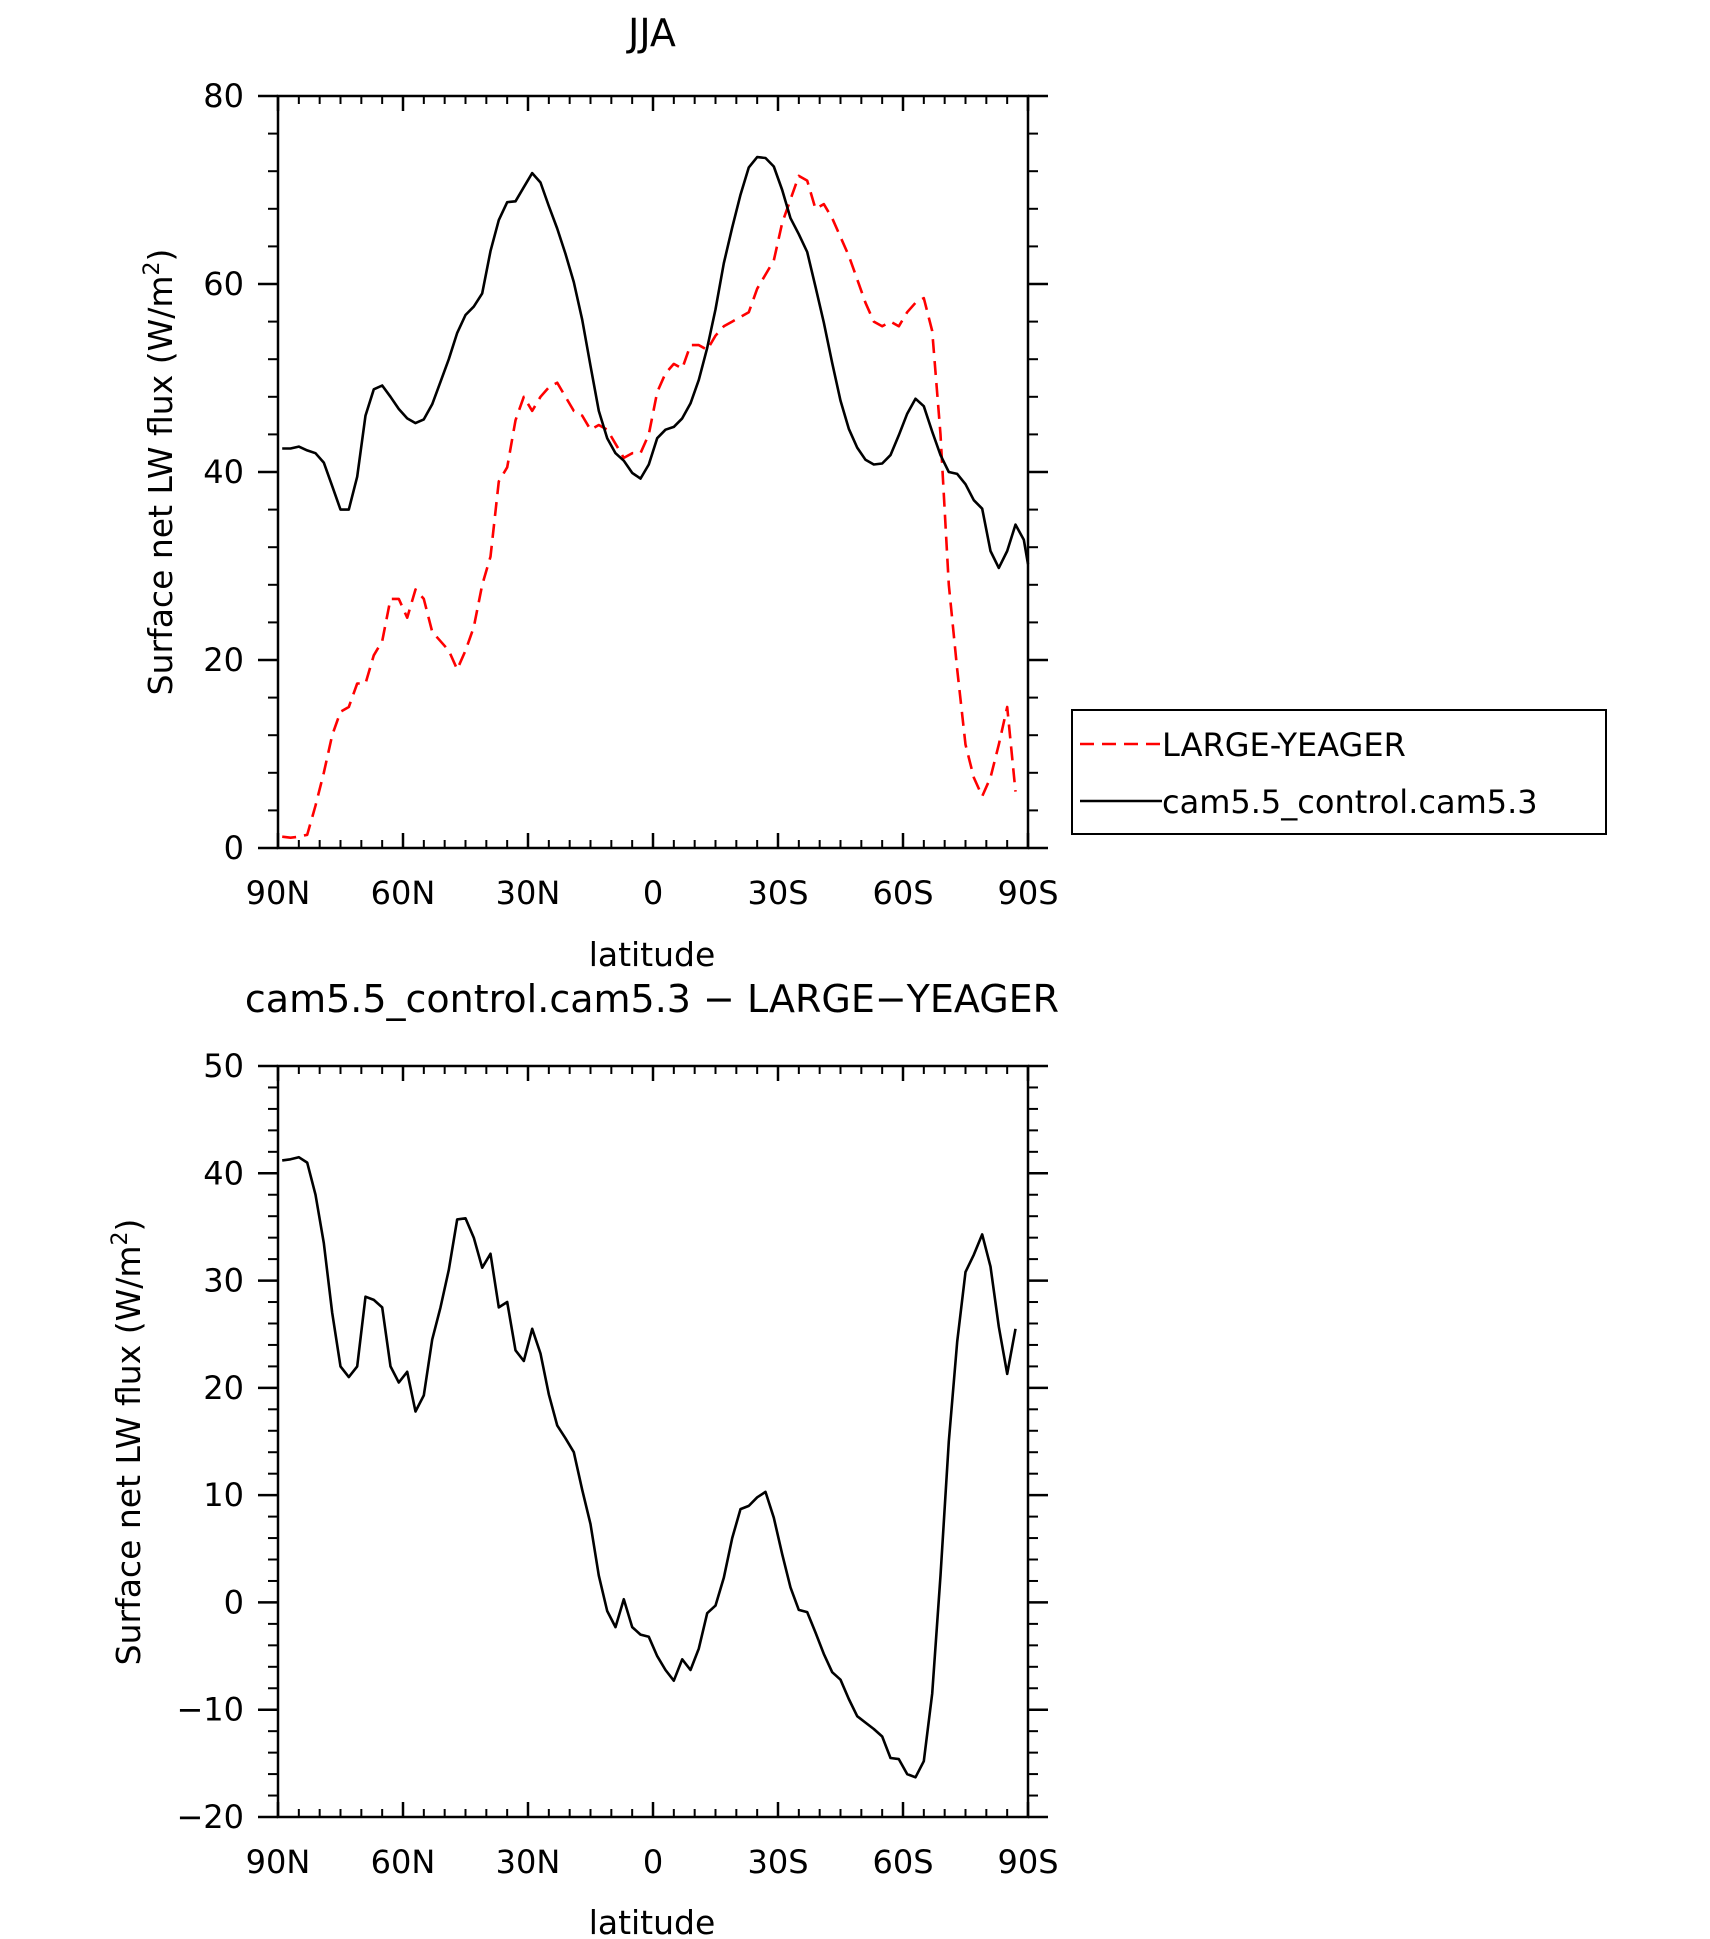 The width and height of the screenshot is (1710, 1939). I want to click on top-y-tick-label: 0, so click(234, 848).